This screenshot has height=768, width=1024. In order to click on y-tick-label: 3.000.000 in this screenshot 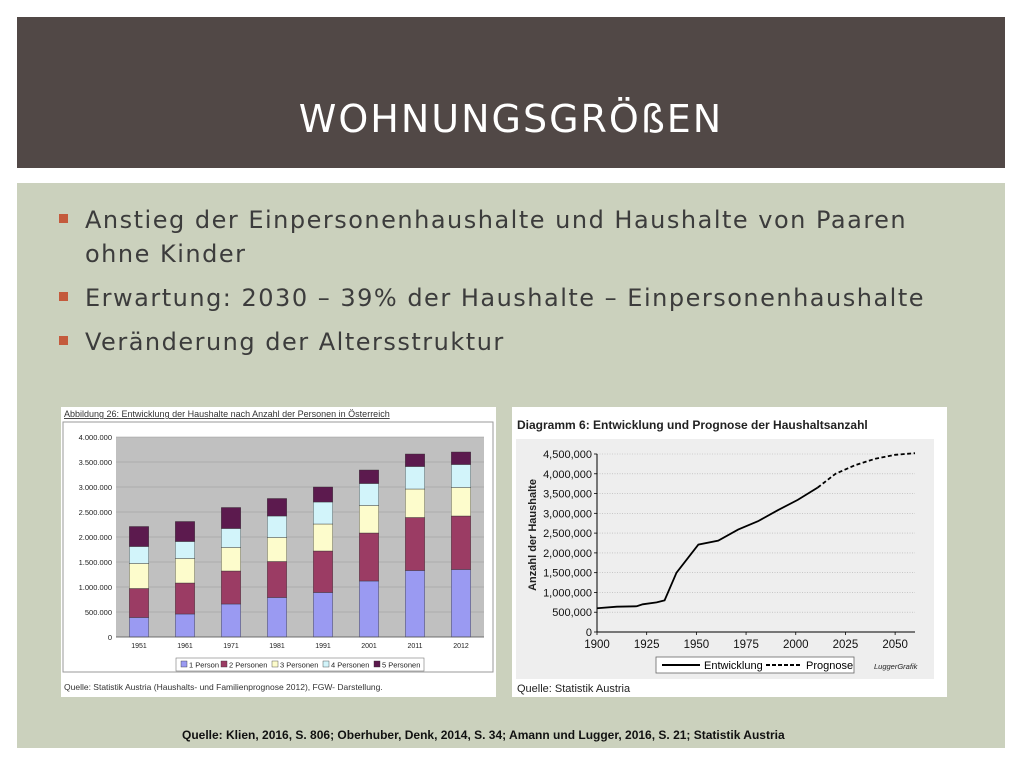, I will do `click(95, 487)`.